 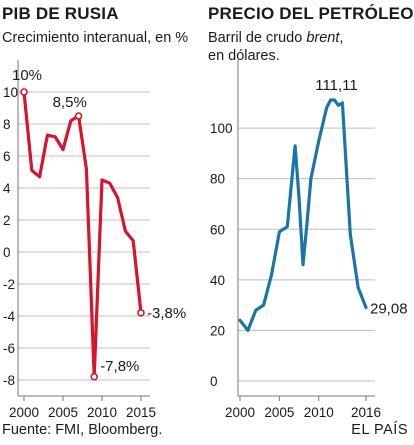 I want to click on russia-data-label: -7,8%, so click(x=119, y=366).